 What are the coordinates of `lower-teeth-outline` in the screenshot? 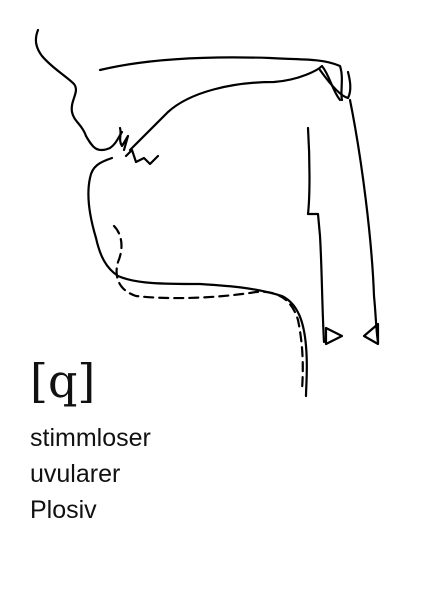 It's located at (142, 157).